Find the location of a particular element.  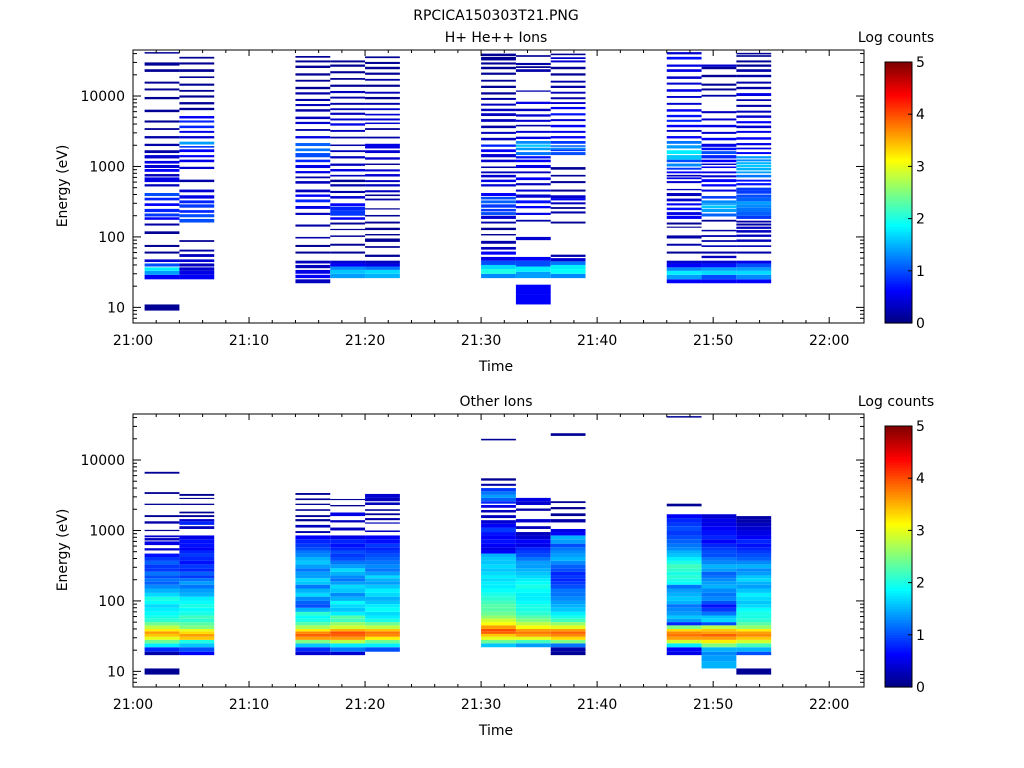

x-tick-label: 21:50 is located at coordinates (713, 341).